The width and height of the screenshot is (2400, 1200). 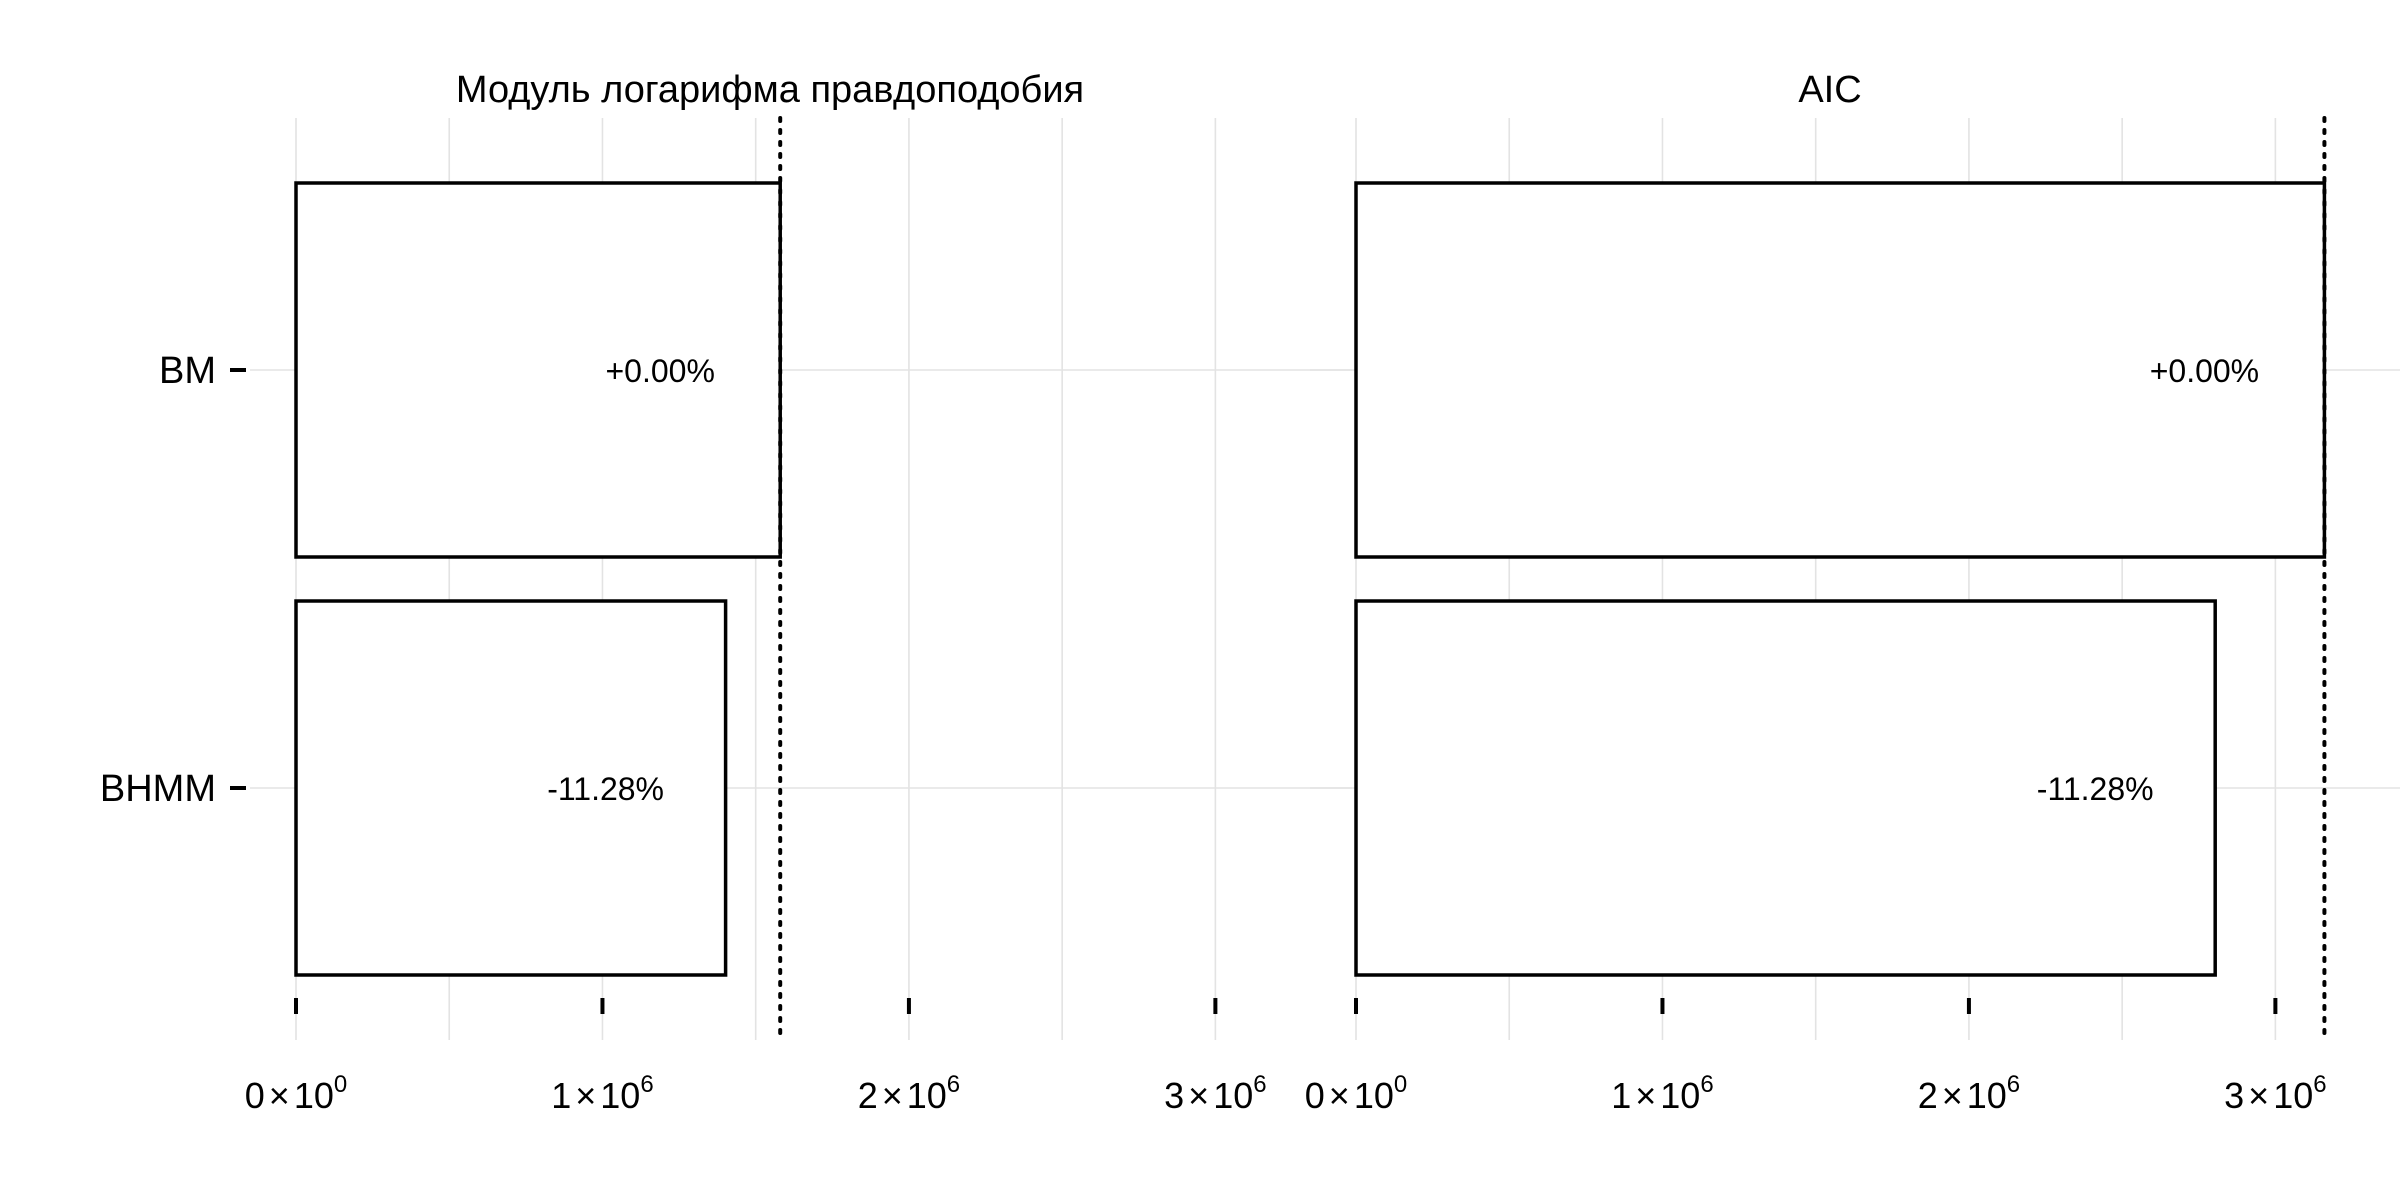 What do you see at coordinates (1829, 90) in the screenshot?
I see `chart-title: AIC` at bounding box center [1829, 90].